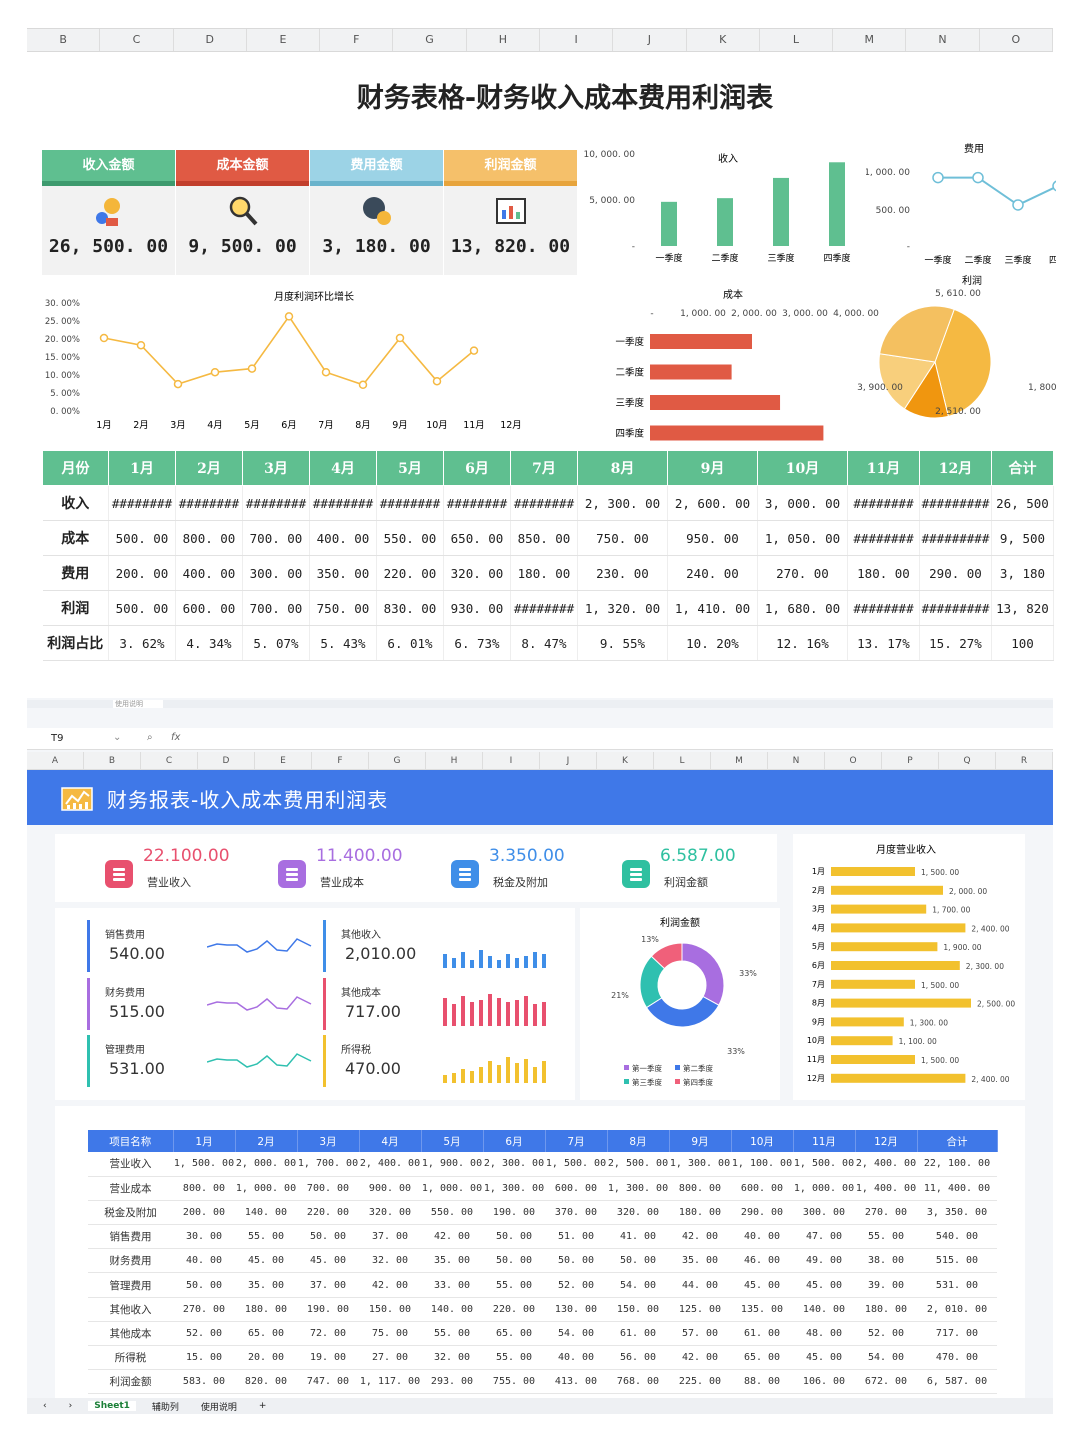 This screenshot has width=1080, height=1440. I want to click on table-cell: 200. 00, so click(204, 1213).